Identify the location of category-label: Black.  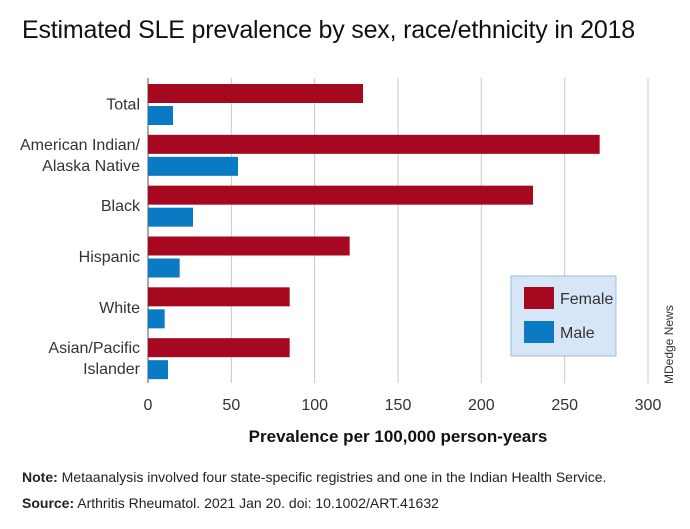
(121, 206).